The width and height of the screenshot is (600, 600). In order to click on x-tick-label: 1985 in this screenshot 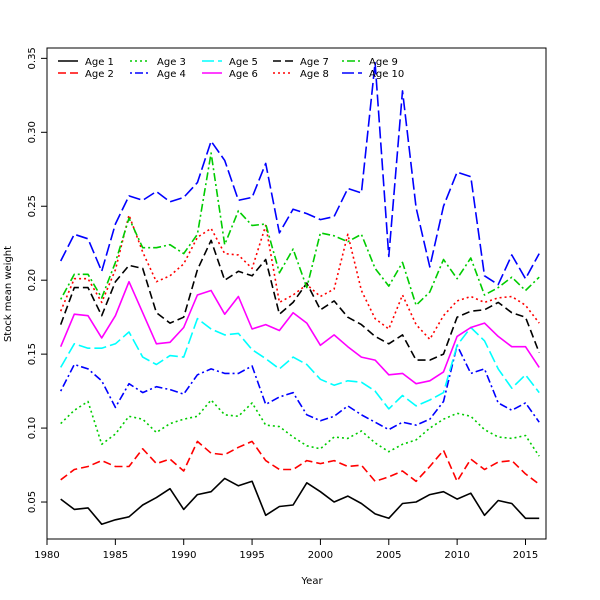, I will do `click(115, 555)`.